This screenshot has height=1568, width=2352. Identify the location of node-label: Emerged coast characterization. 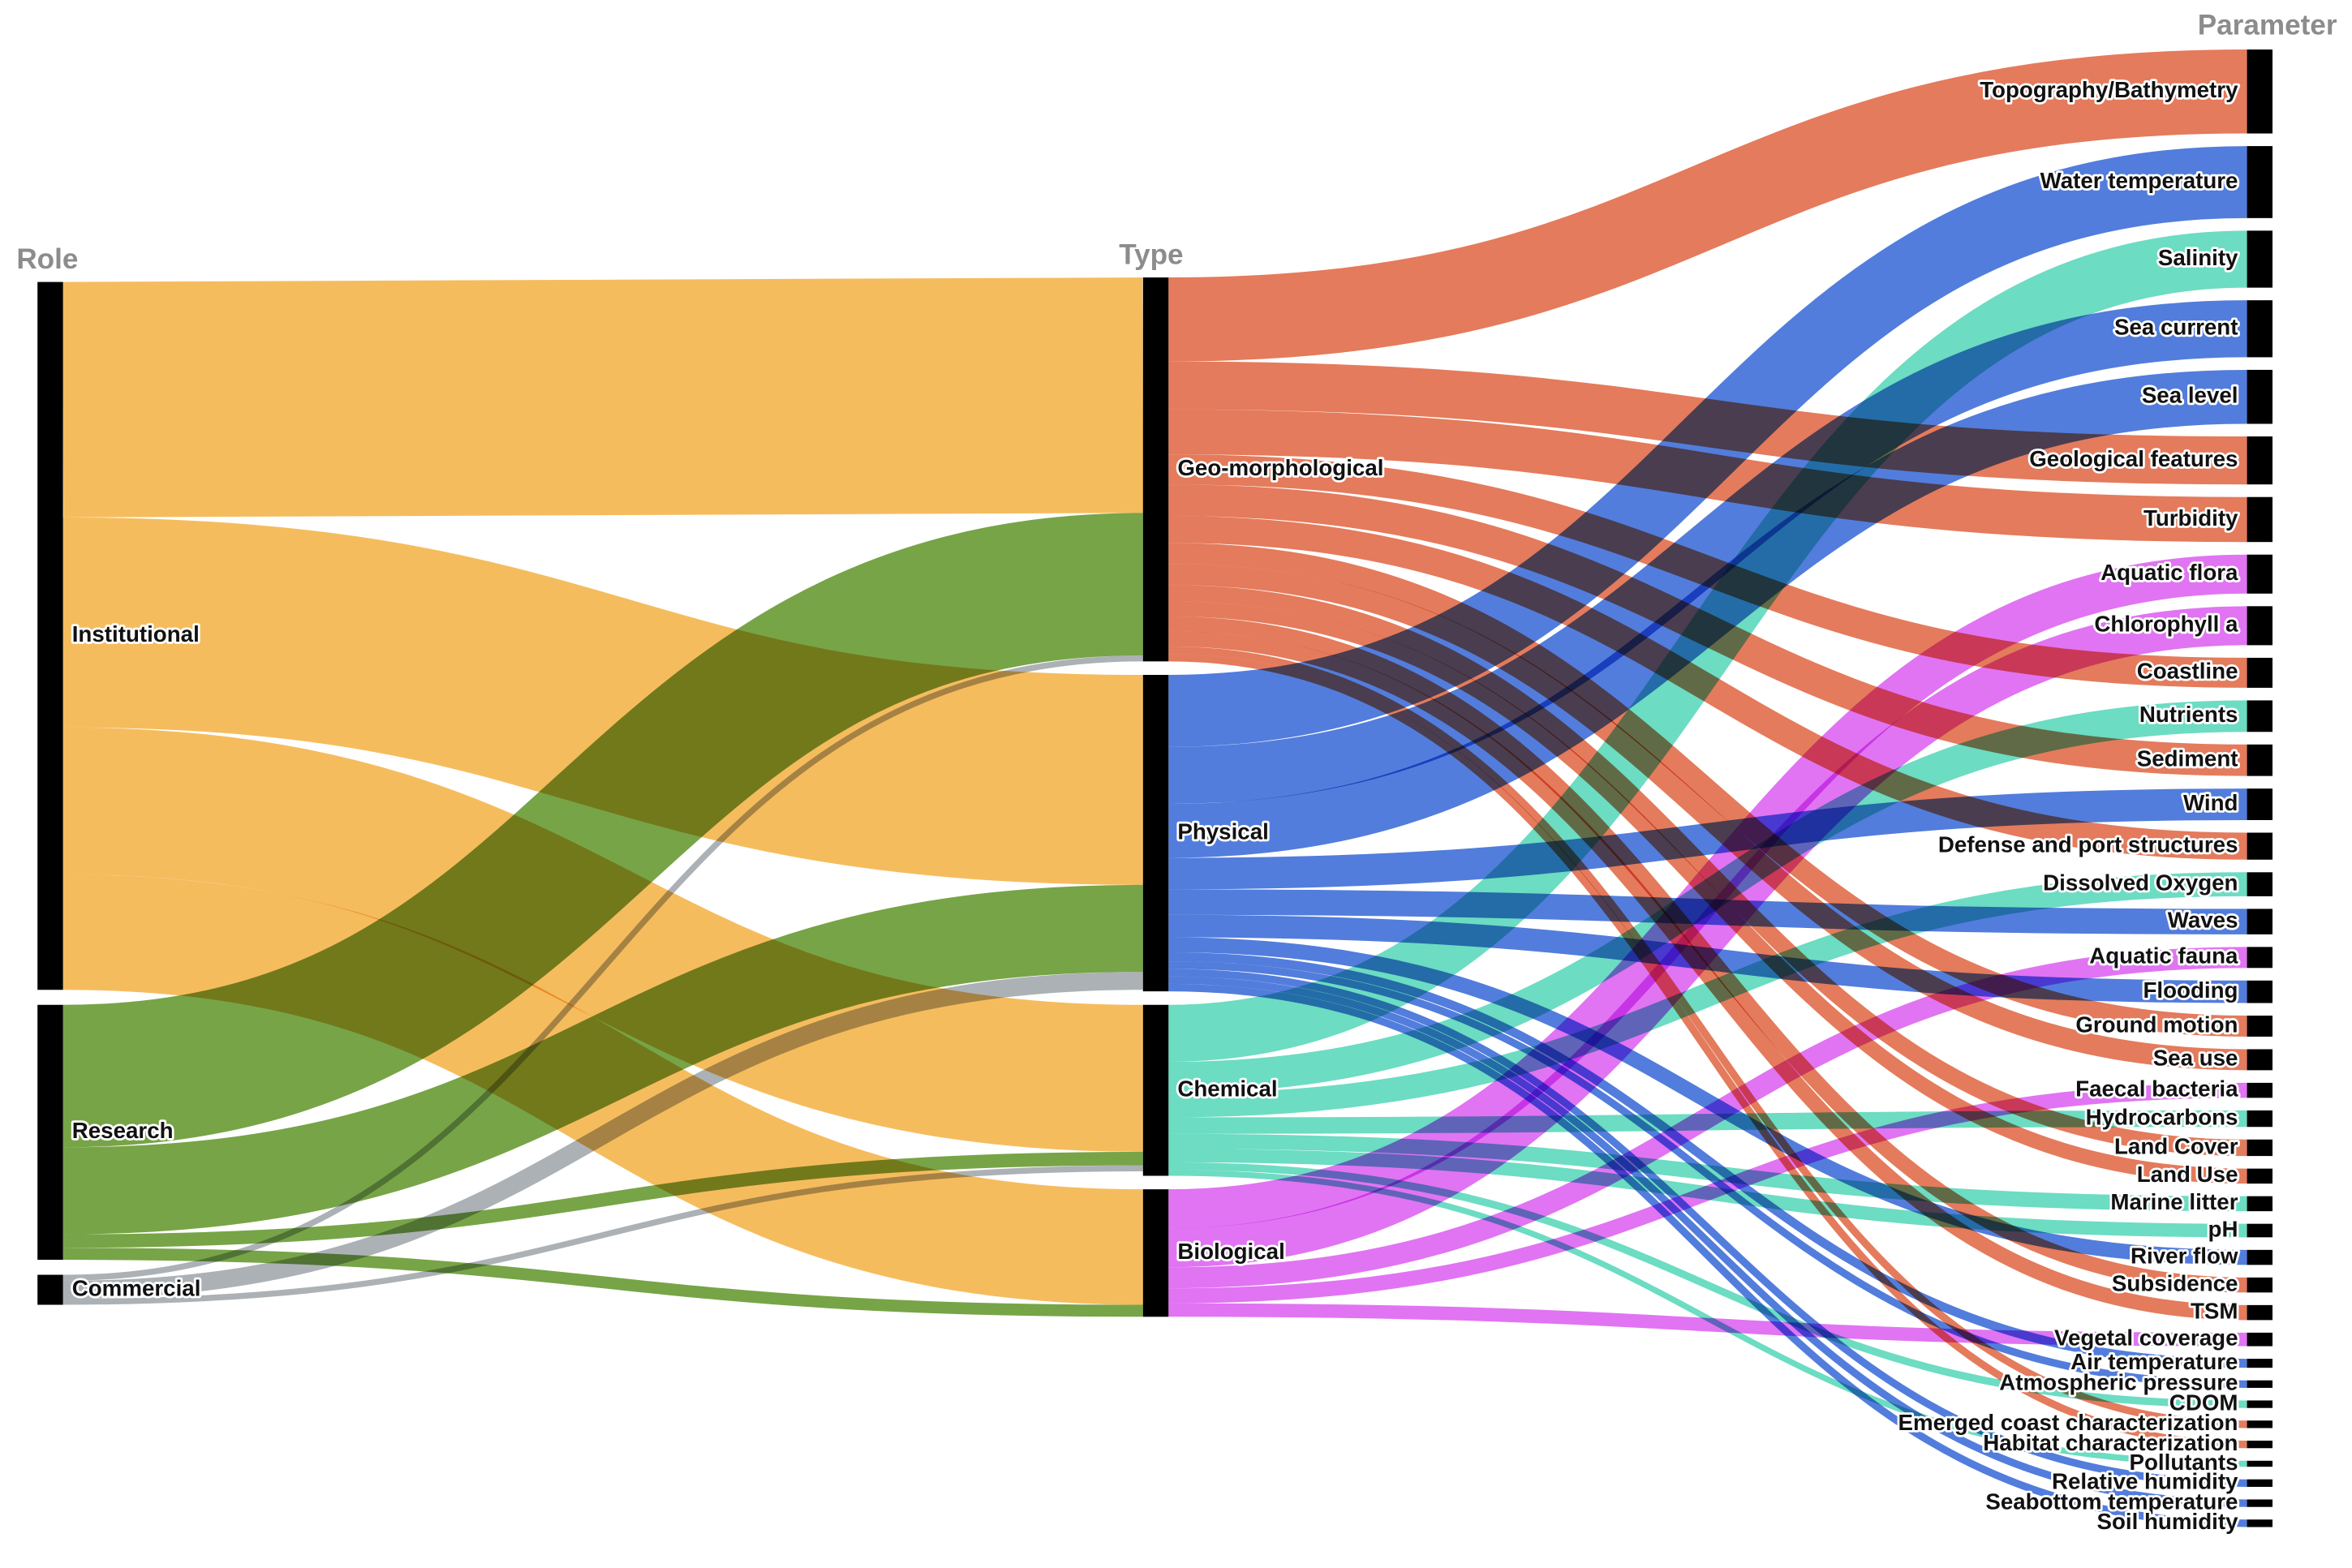
(2068, 1422).